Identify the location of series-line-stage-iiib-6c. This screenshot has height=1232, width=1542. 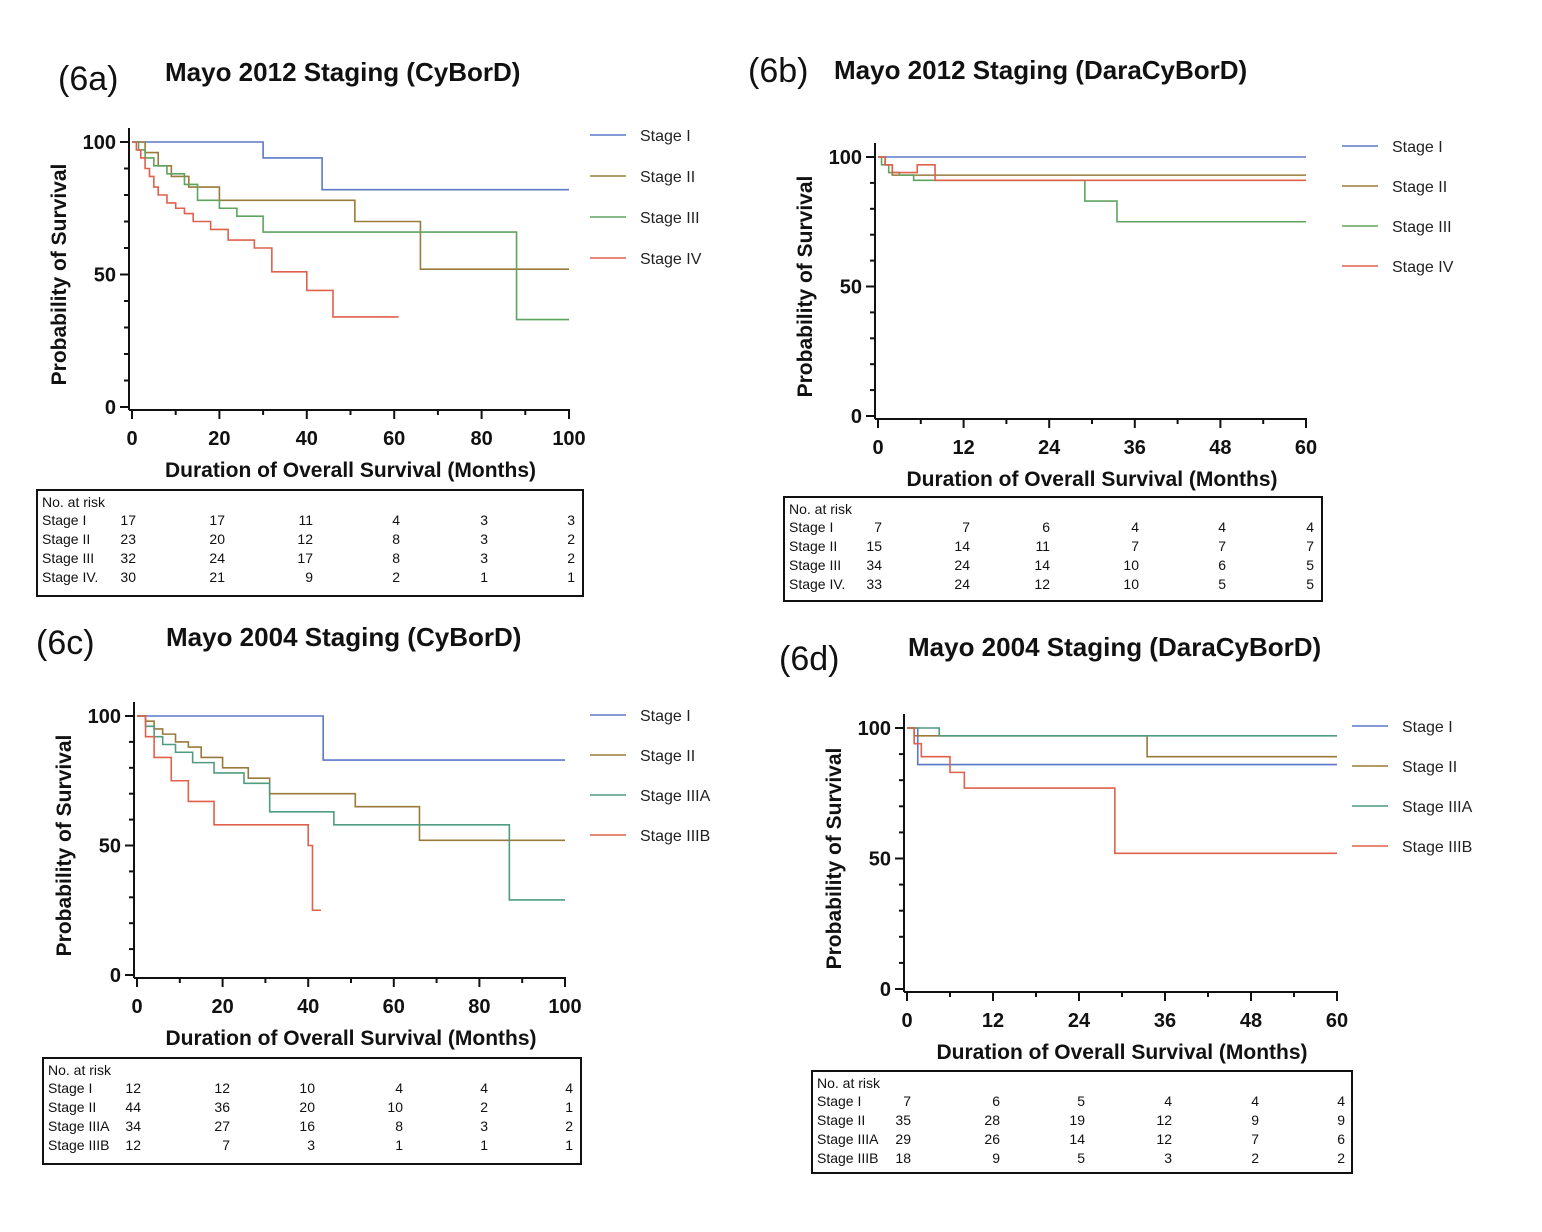
(229, 813).